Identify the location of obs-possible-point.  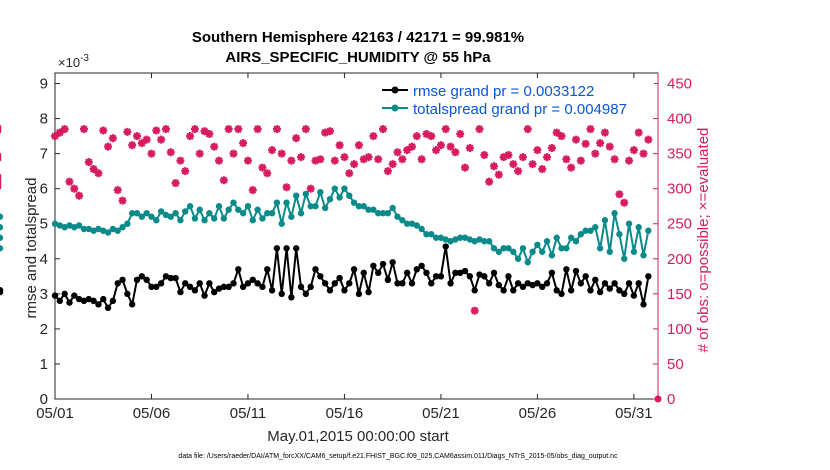
(658, 399).